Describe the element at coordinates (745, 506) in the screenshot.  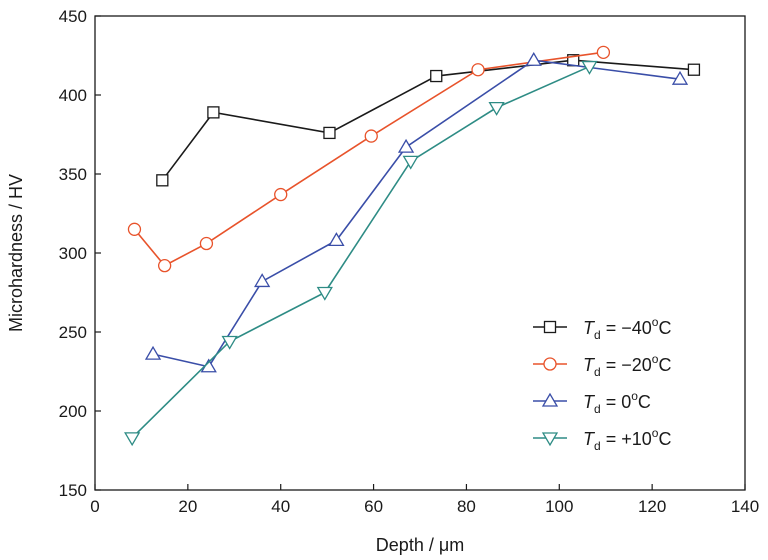
I see `x-tick-label: 140` at that location.